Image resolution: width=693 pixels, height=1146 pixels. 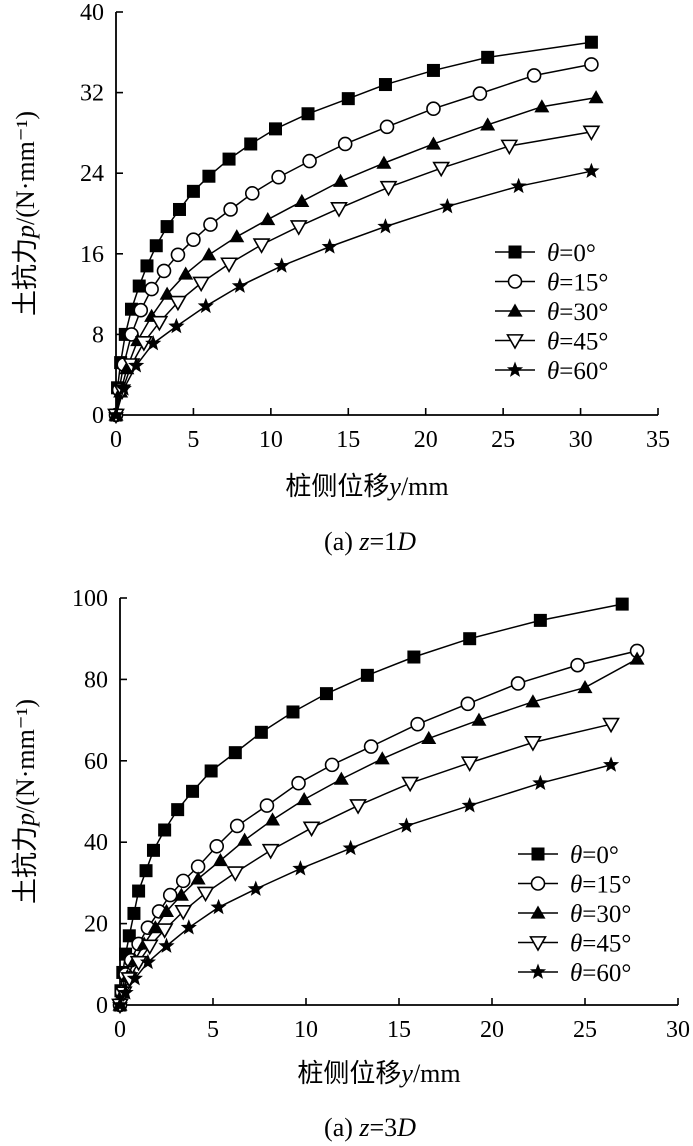 What do you see at coordinates (594, 855) in the screenshot?
I see `legend-label: θ=0°` at bounding box center [594, 855].